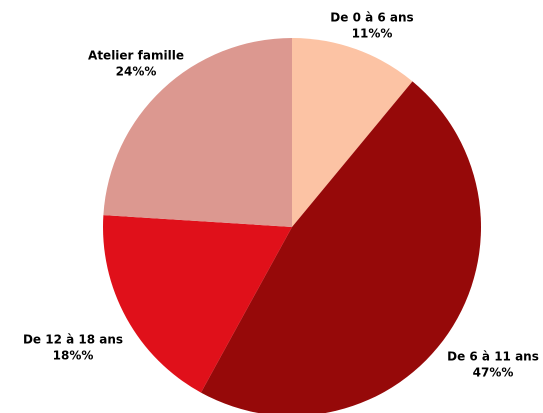 This screenshot has height=413, width=543. What do you see at coordinates (352, 132) in the screenshot?
I see `pie-slice` at bounding box center [352, 132].